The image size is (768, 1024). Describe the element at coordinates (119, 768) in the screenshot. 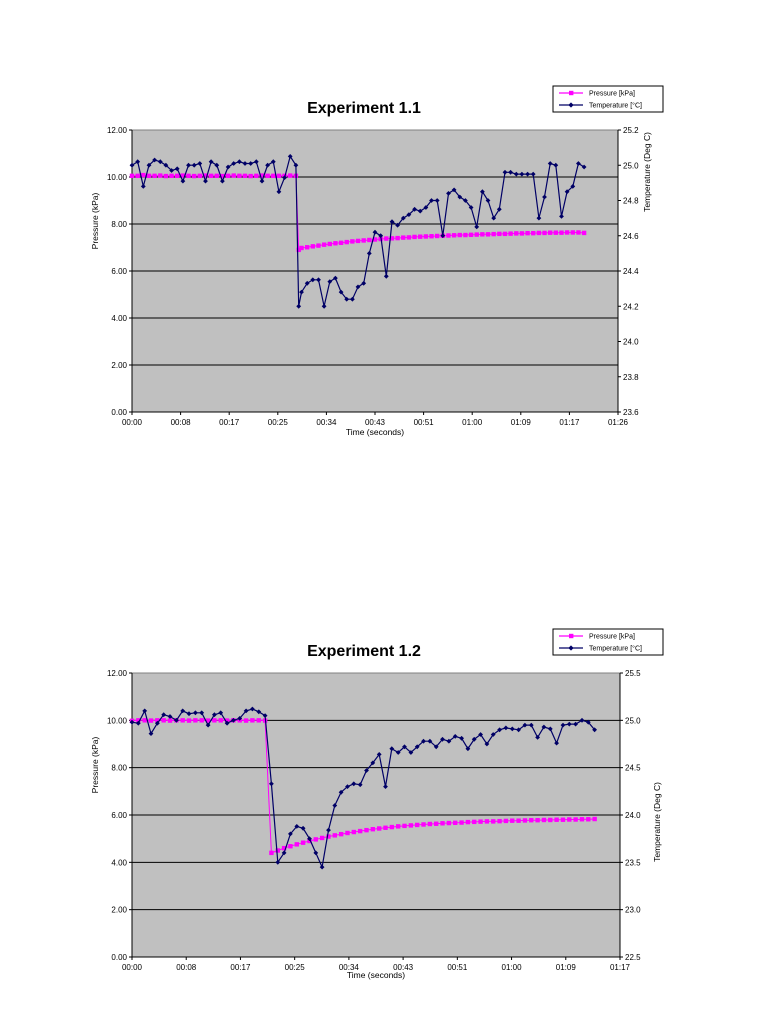

I see `y-tick-label: 8.00` at that location.